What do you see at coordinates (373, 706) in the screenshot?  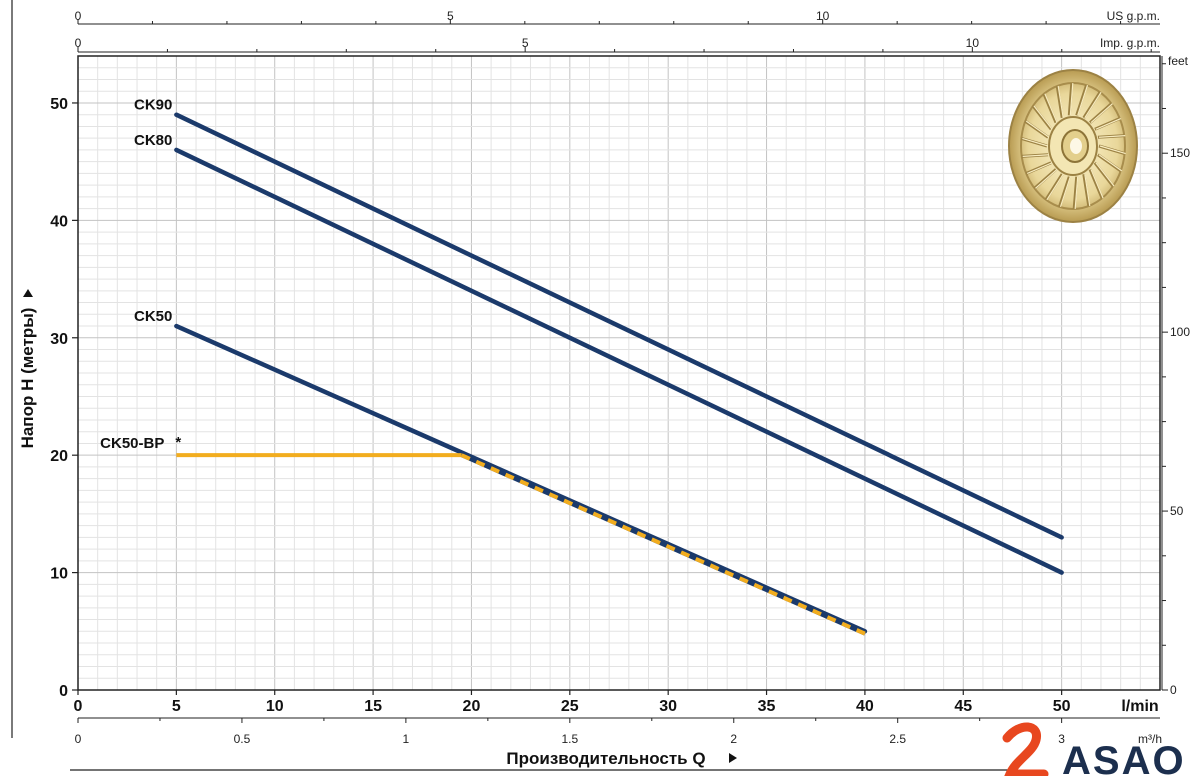 I see `x-tick-label: 15` at bounding box center [373, 706].